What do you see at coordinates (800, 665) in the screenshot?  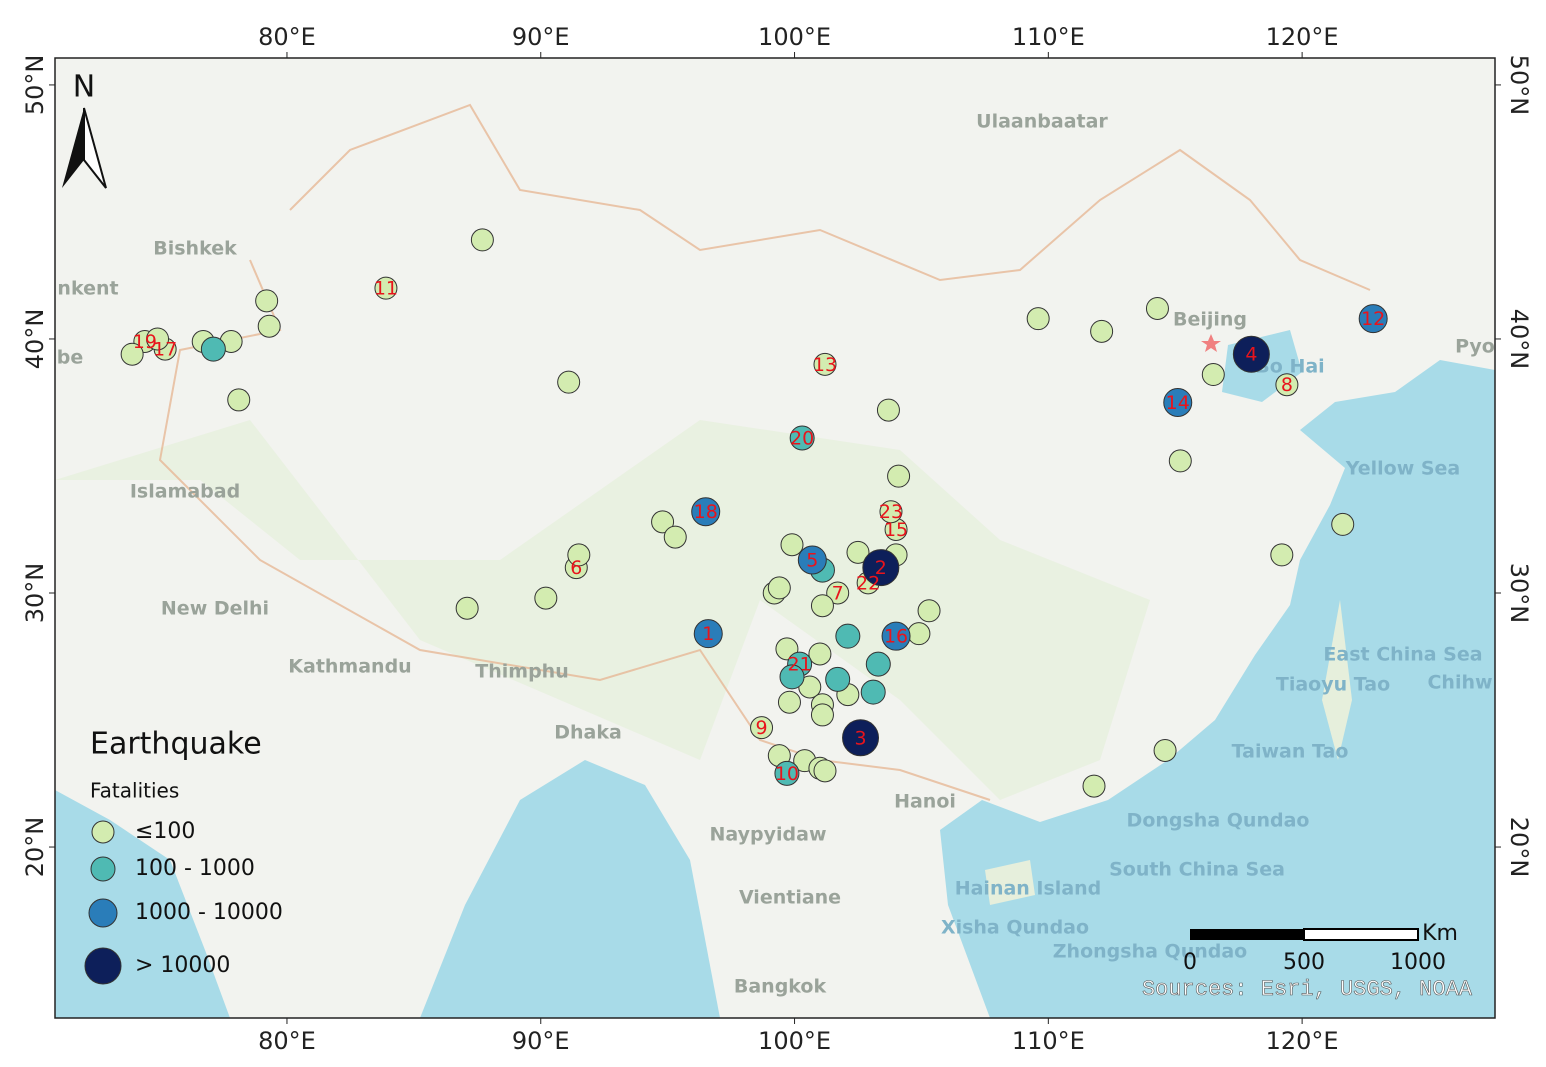 I see `earthquake-label: 21` at bounding box center [800, 665].